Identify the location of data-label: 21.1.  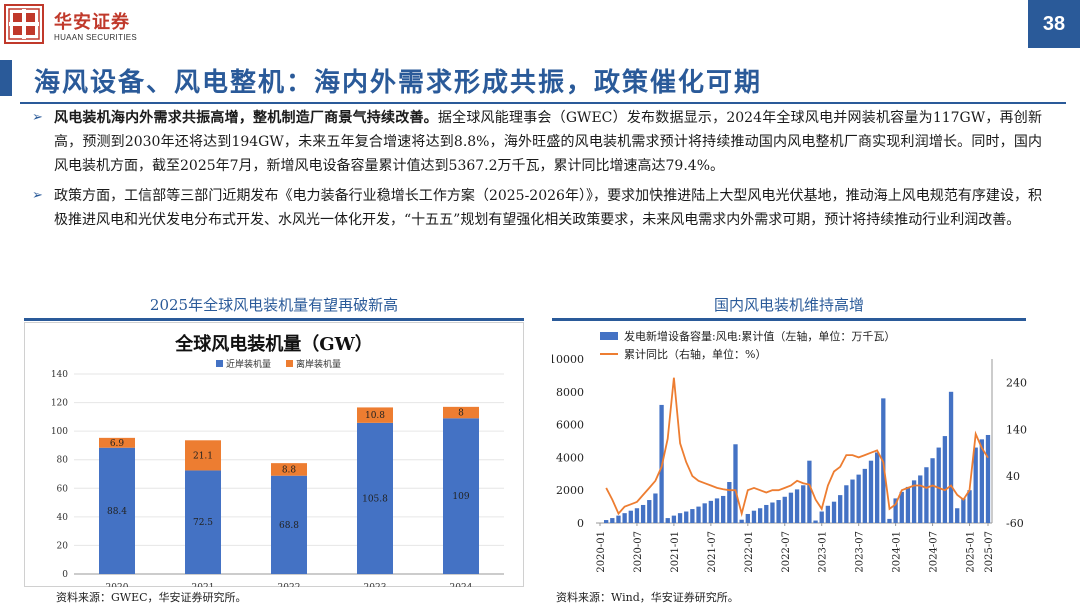
(203, 456).